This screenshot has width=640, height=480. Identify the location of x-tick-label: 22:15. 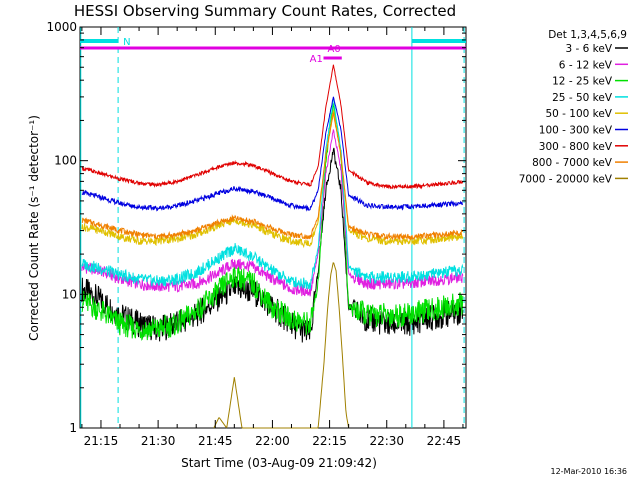
(329, 441).